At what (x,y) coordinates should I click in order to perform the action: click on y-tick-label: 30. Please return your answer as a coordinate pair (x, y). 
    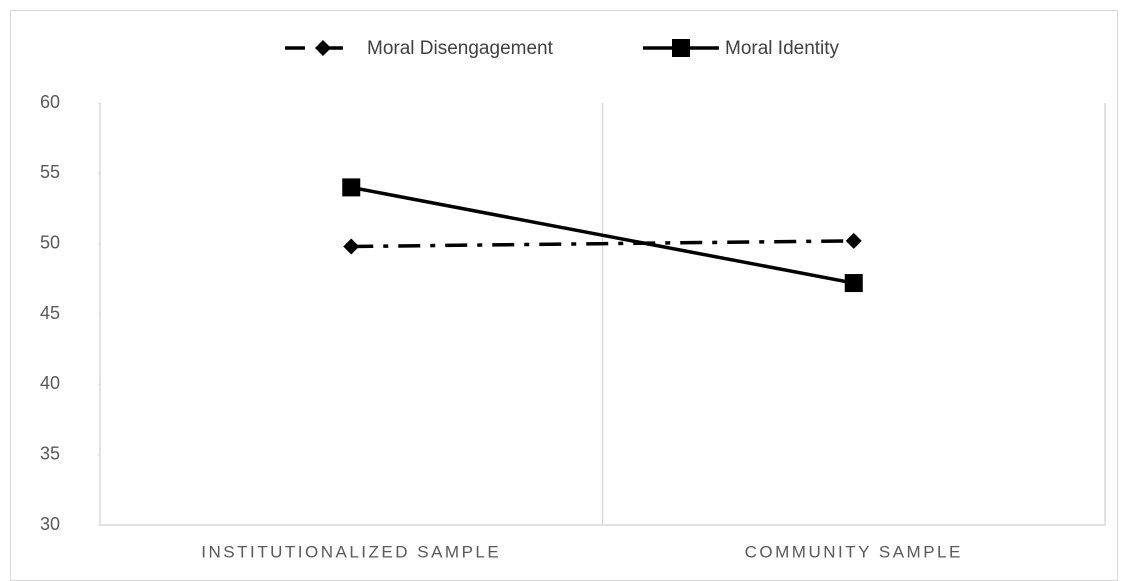
    Looking at the image, I should click on (50, 524).